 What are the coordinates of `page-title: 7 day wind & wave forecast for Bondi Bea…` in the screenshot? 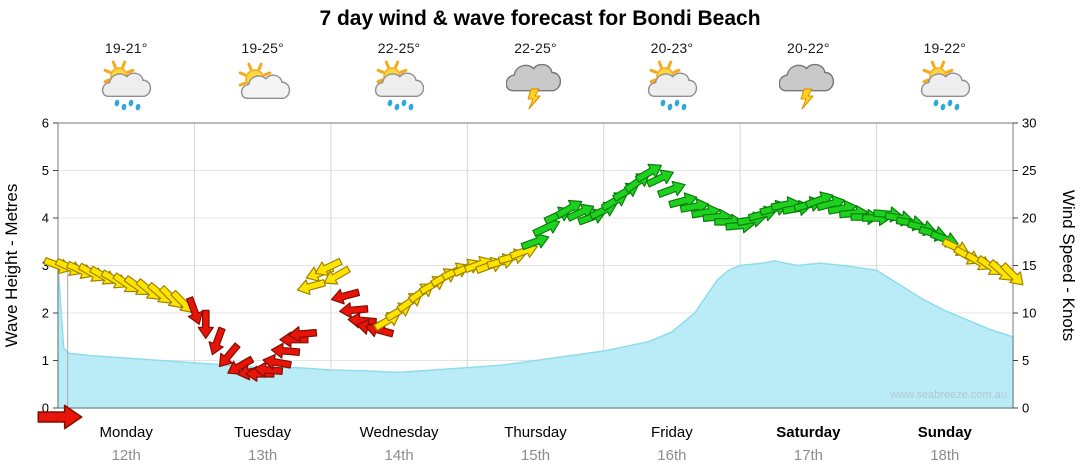 It's located at (540, 18).